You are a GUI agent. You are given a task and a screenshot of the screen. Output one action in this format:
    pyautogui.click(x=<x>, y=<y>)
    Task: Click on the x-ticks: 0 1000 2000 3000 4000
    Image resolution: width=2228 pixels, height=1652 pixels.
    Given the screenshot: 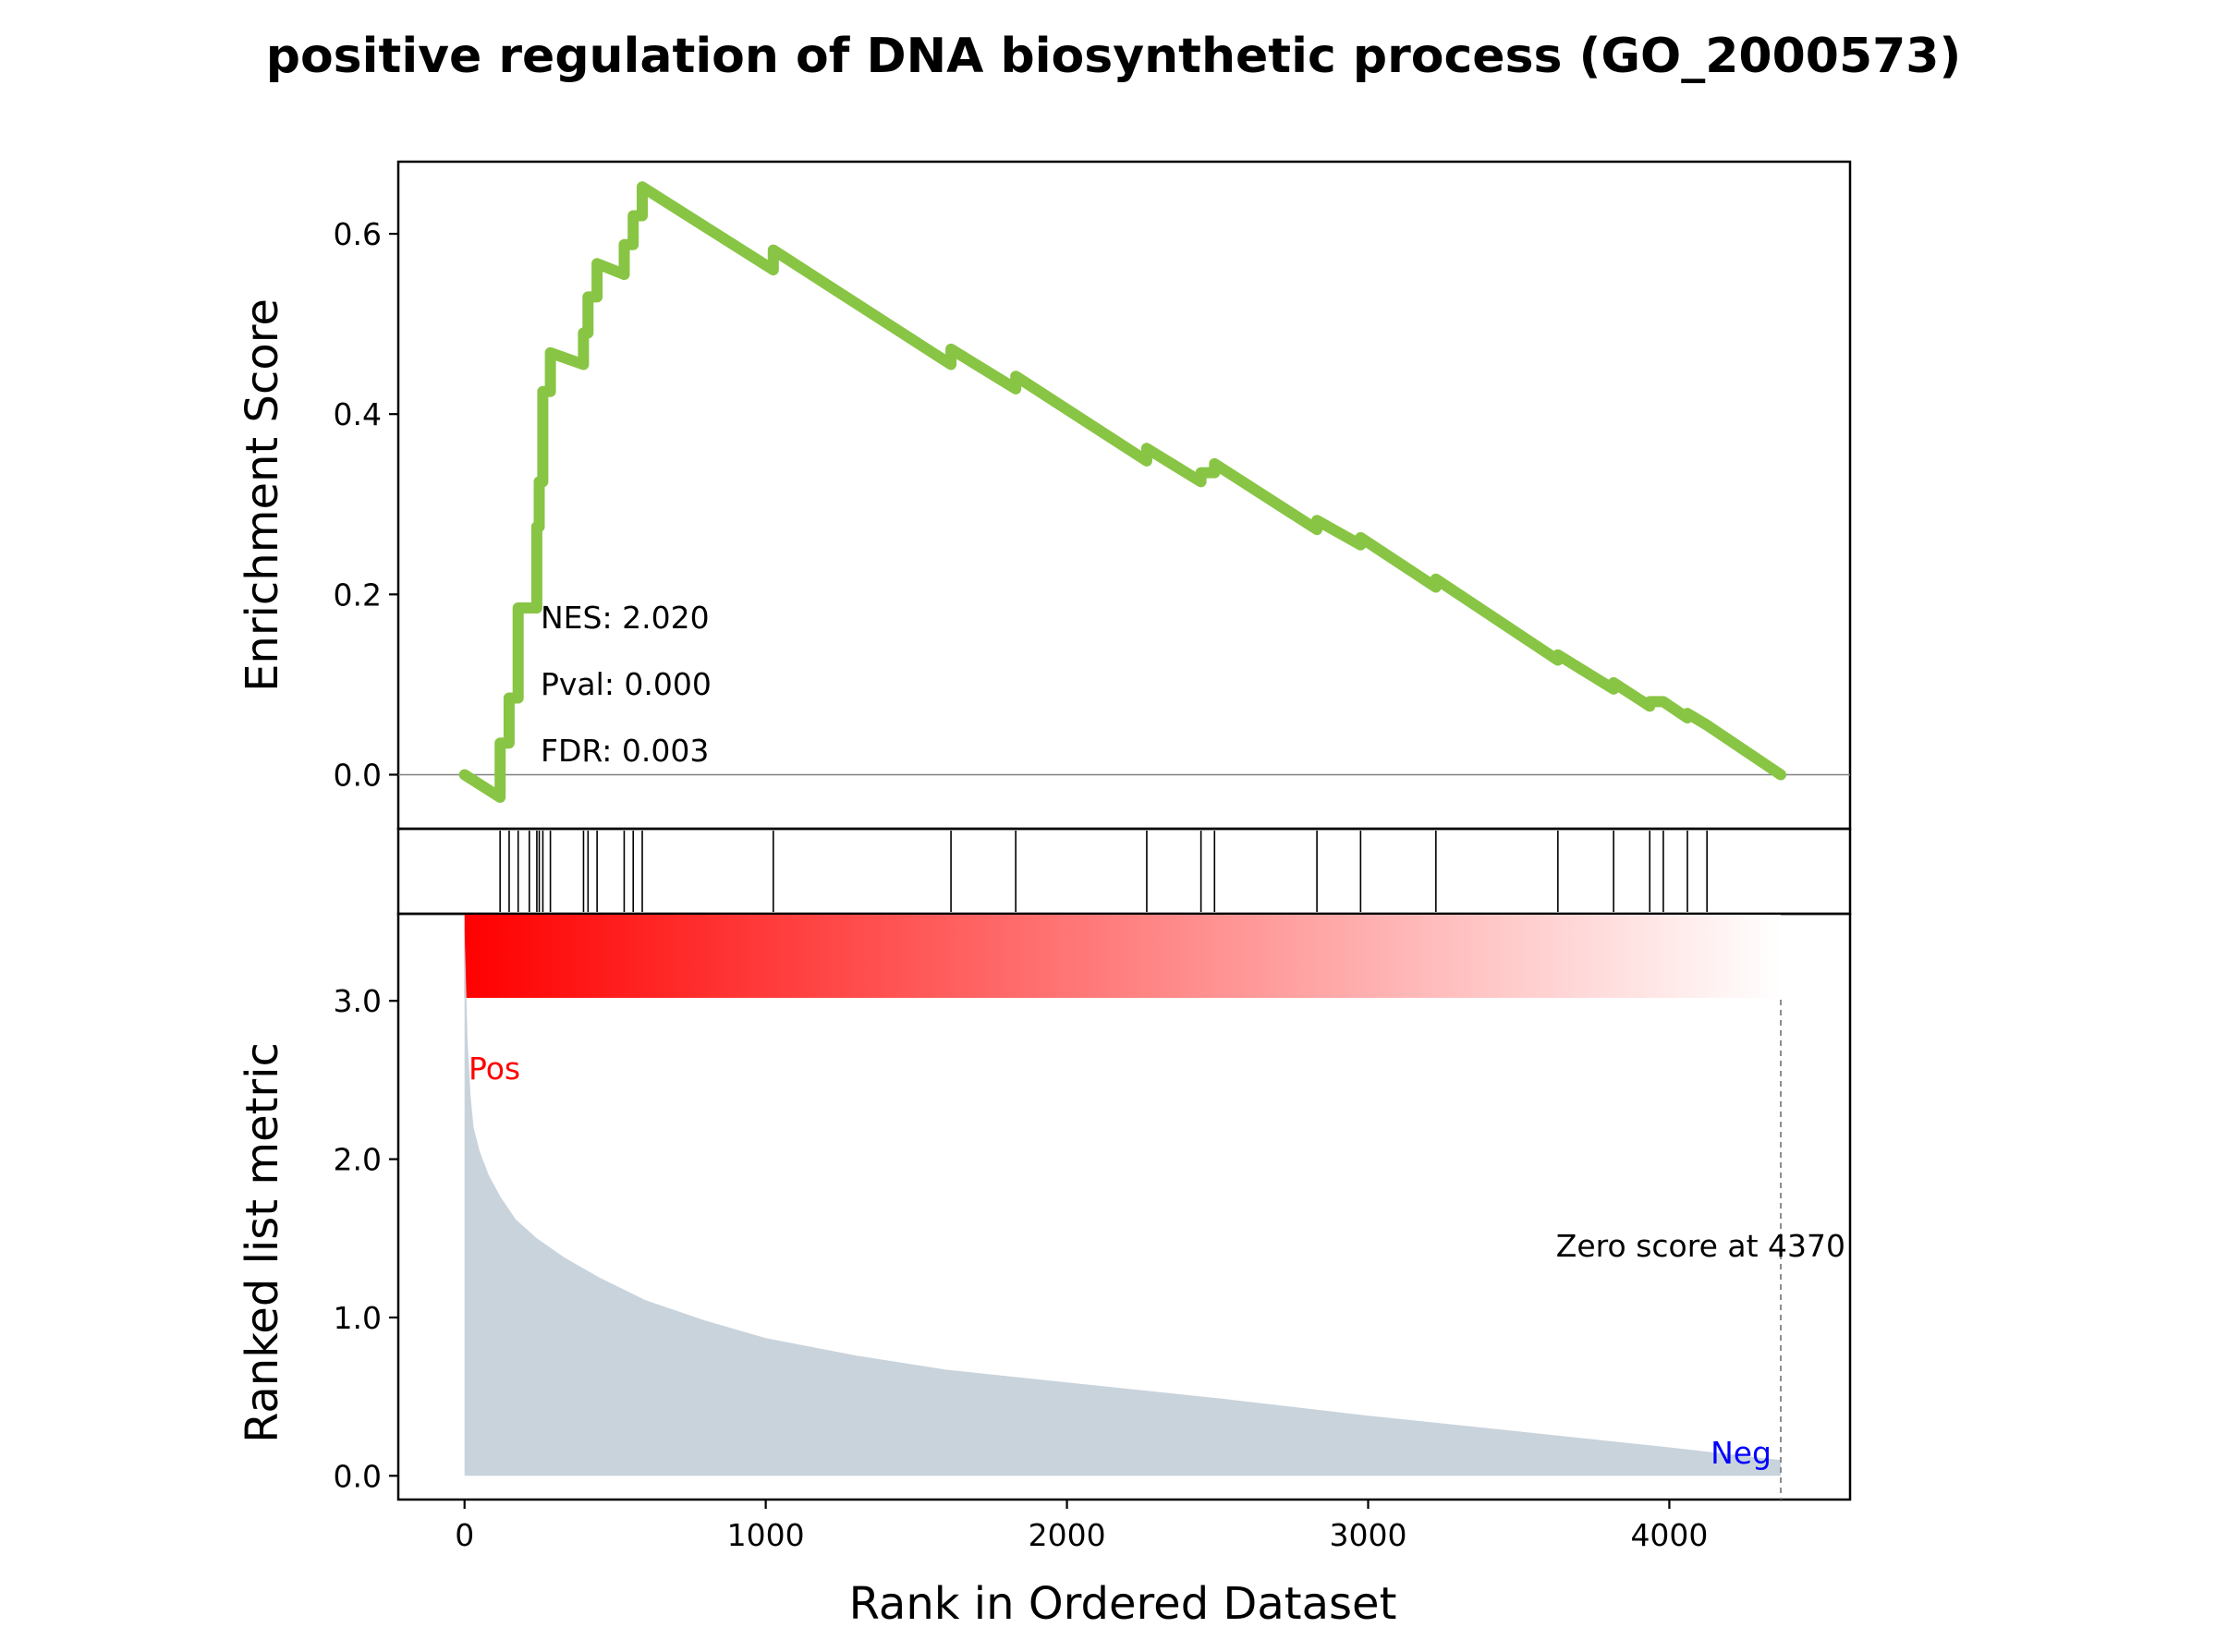 What is the action you would take?
    pyautogui.click(x=1081, y=1526)
    